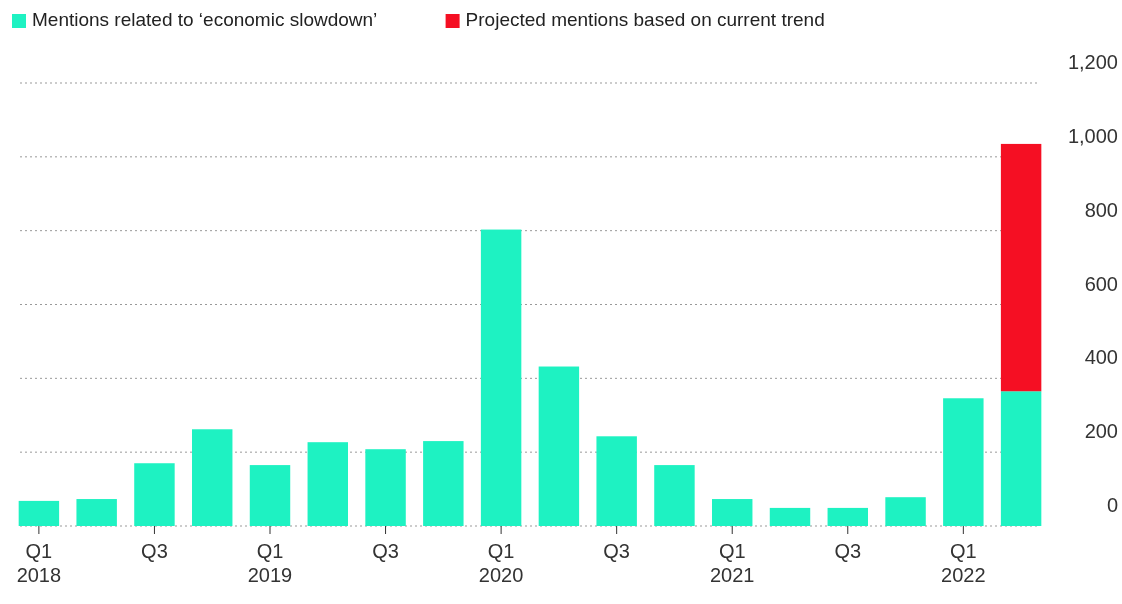 The width and height of the screenshot is (1122, 604). I want to click on y-tick-label: 1,200, so click(1092, 62).